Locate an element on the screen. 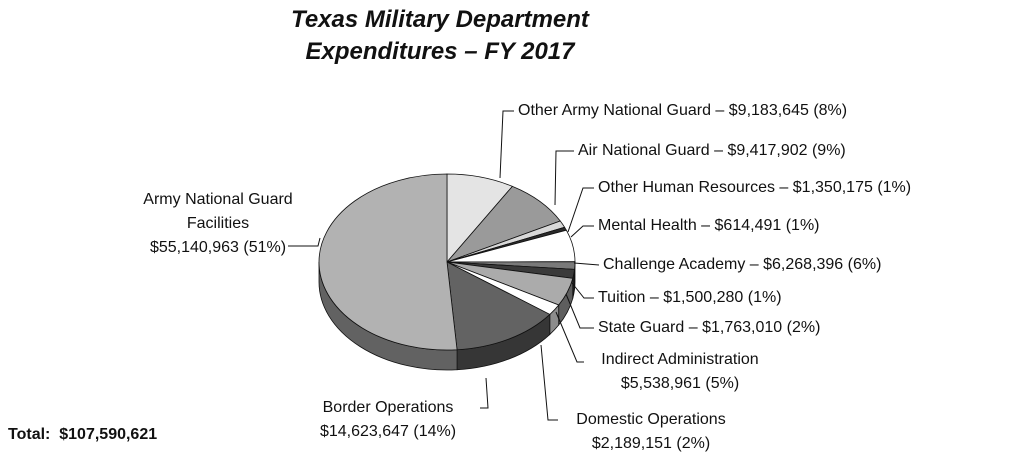 This screenshot has height=454, width=1016. slice-percent: (51%) is located at coordinates (265, 247).